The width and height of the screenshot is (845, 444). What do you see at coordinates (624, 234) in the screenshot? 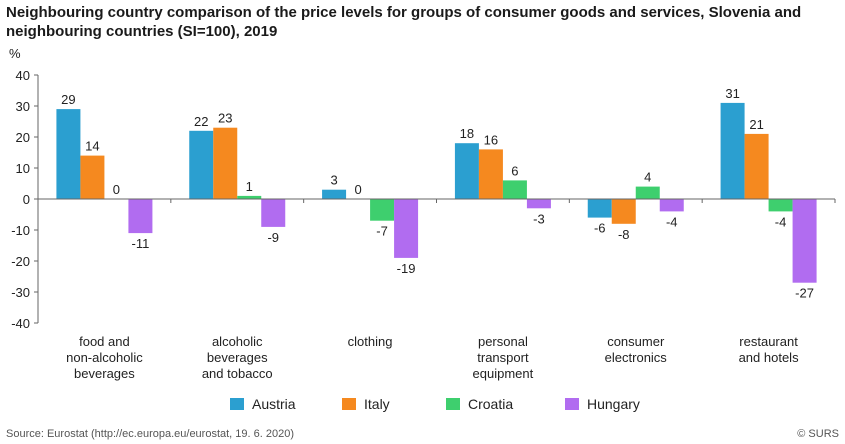
I see `data-label: -8` at bounding box center [624, 234].